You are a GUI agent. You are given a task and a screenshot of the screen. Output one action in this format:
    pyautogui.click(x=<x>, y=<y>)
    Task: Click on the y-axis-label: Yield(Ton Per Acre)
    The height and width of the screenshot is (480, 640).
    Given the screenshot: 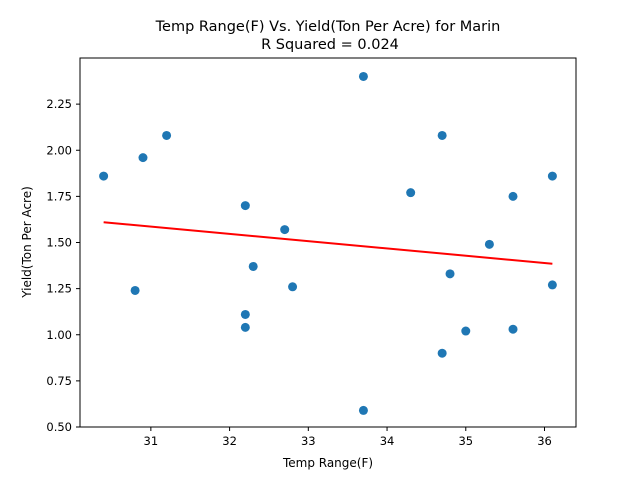 What is the action you would take?
    pyautogui.click(x=27, y=242)
    